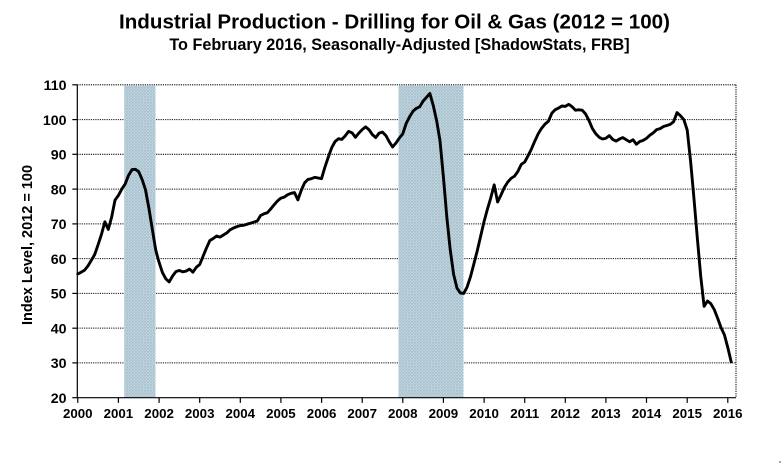 The height and width of the screenshot is (468, 781). What do you see at coordinates (444, 413) in the screenshot?
I see `svg-text: 2009` at bounding box center [444, 413].